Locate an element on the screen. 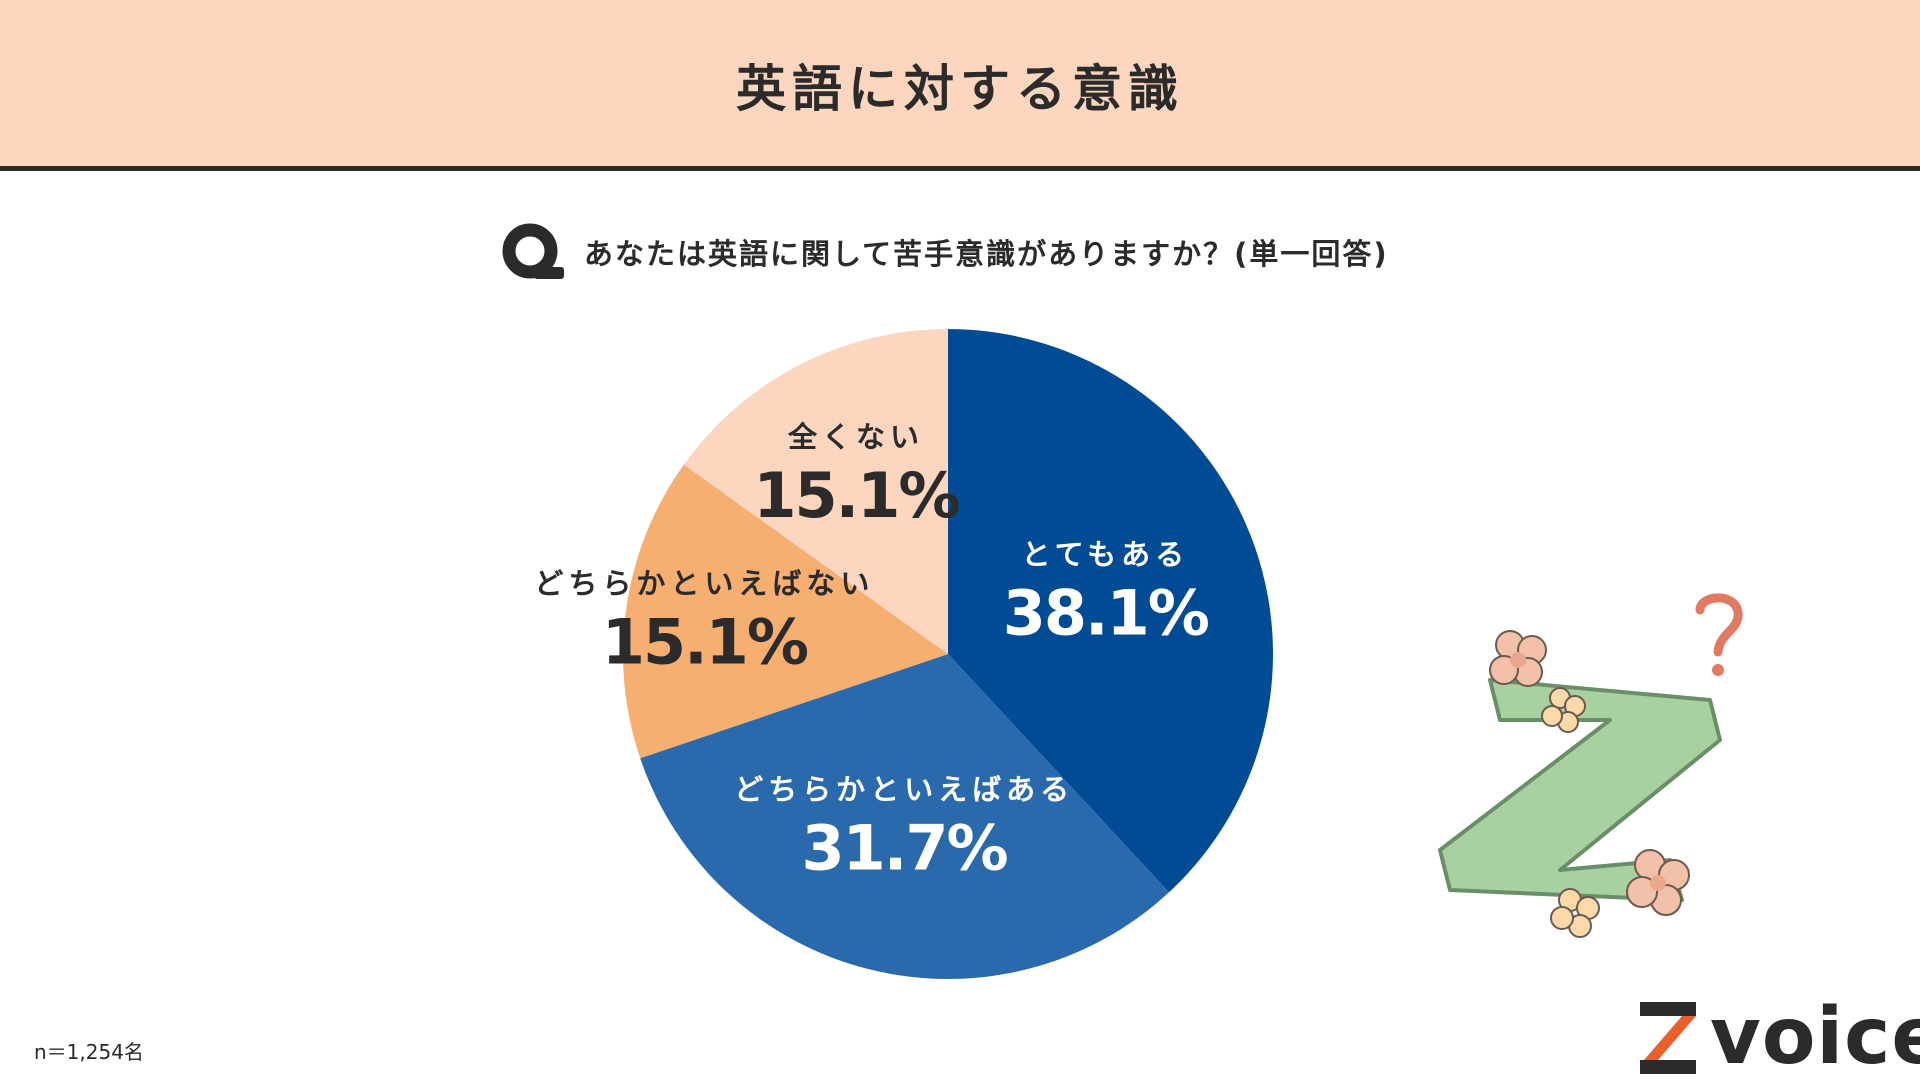  question-text: あなたは英語に関して苦手意識がありますか？(単一回答) is located at coordinates (986, 254).